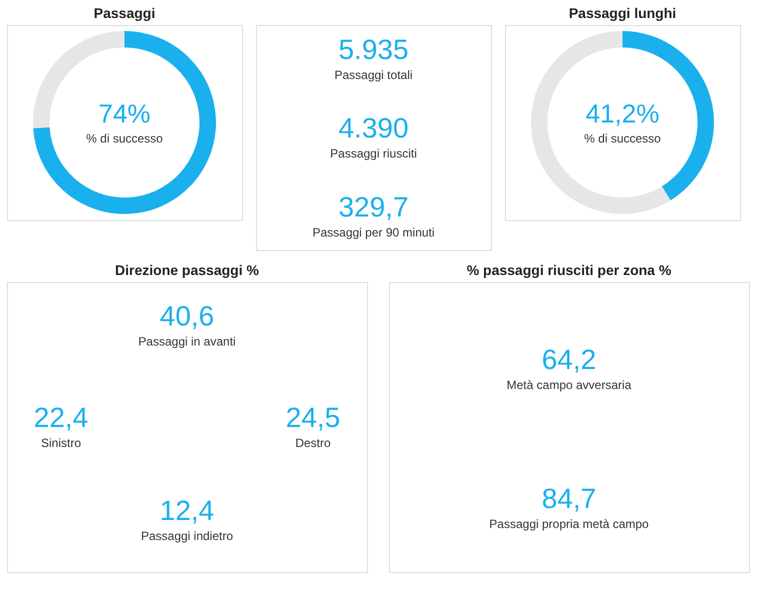  What do you see at coordinates (373, 153) in the screenshot?
I see `text: Passaggi riusciti` at bounding box center [373, 153].